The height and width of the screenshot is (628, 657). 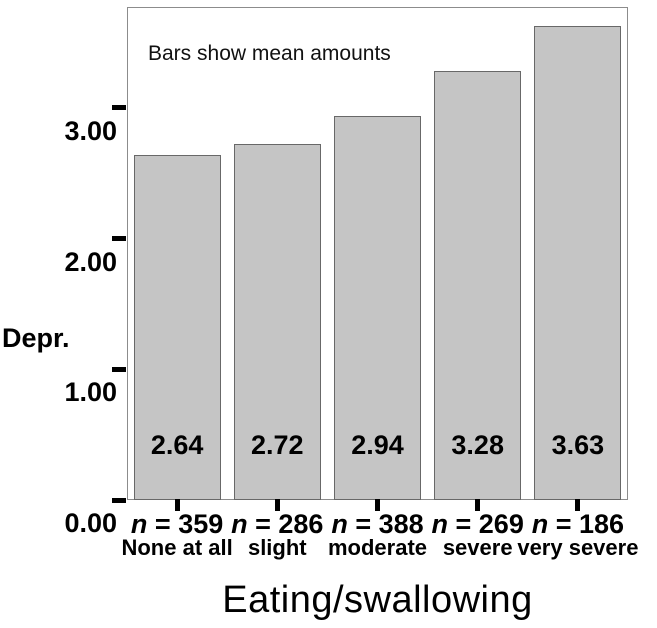 I want to click on y-tick-label: 2.00, so click(x=90, y=261).